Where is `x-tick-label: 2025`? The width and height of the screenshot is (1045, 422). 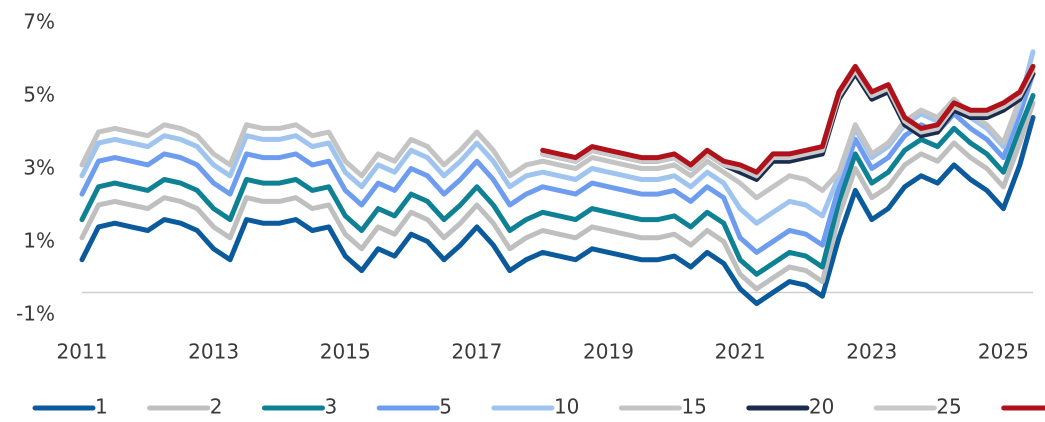
x-tick-label: 2025 is located at coordinates (1003, 352).